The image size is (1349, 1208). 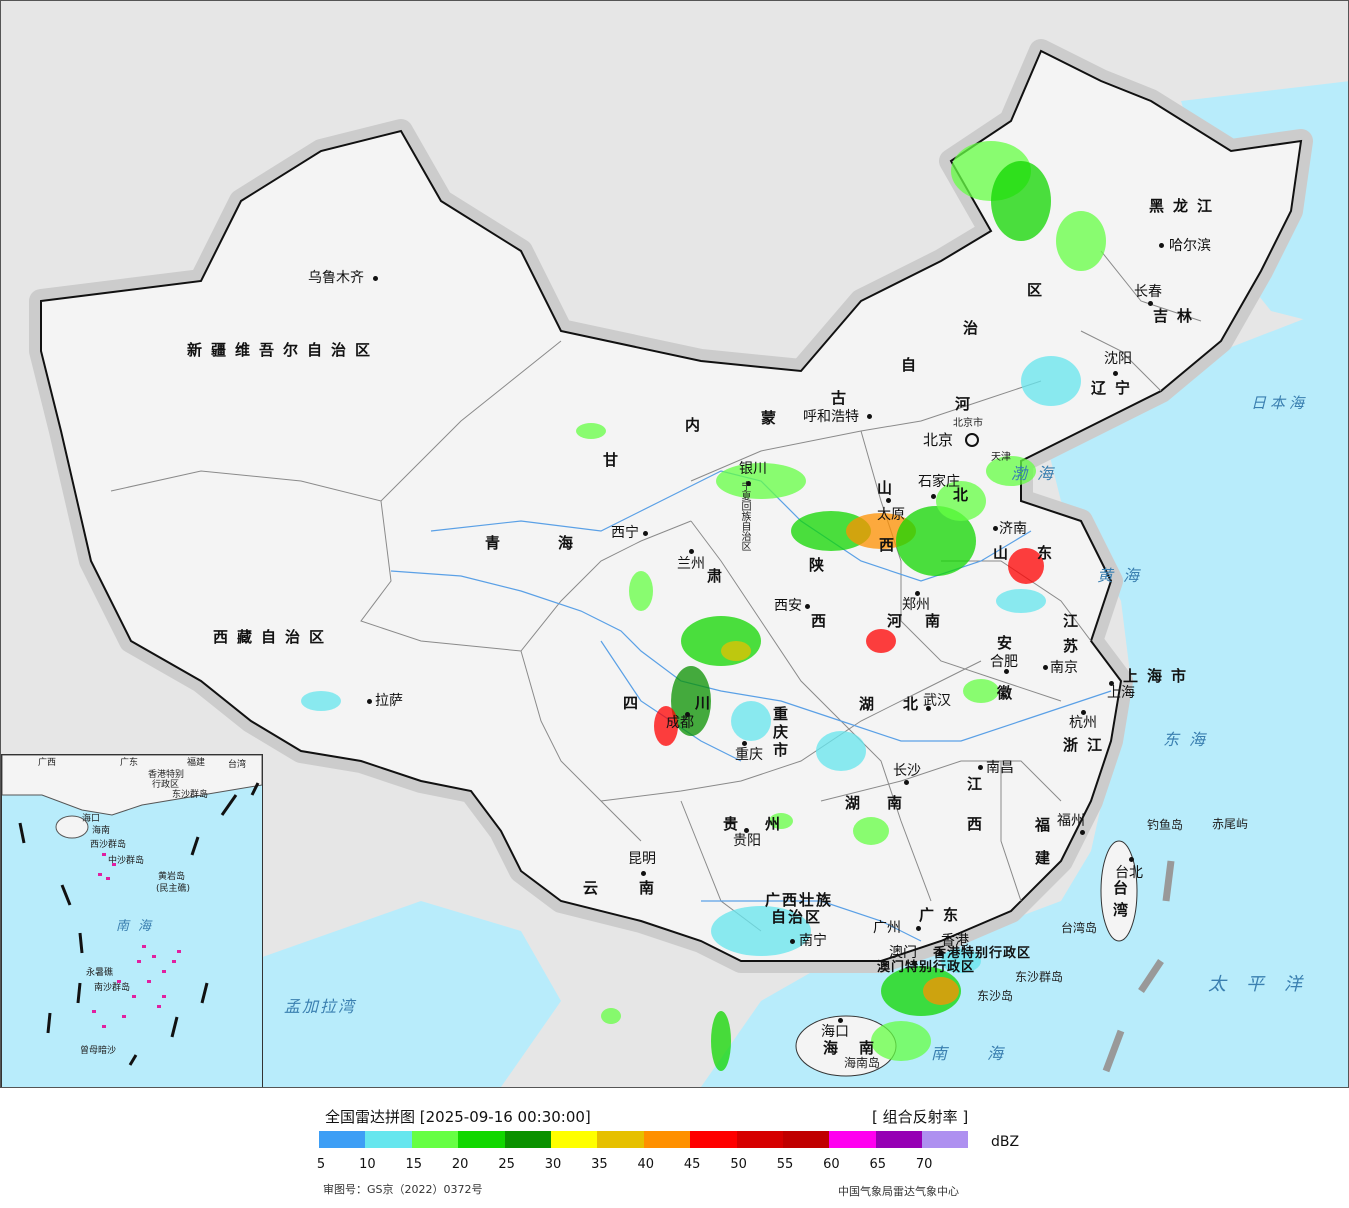 I want to click on region-taiwan-1: 台, so click(x=1125, y=888).